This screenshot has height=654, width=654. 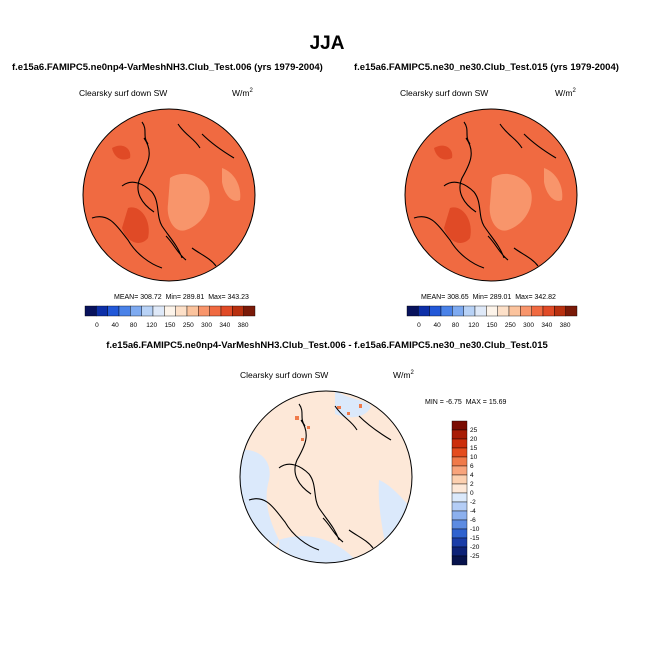 What do you see at coordinates (472, 493) in the screenshot?
I see `diff-colorbar-tick-label: 0` at bounding box center [472, 493].